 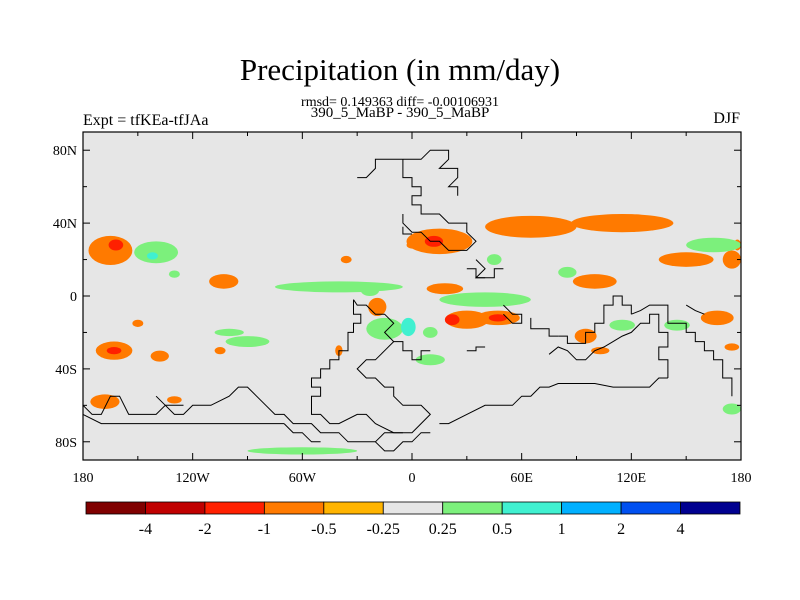 What do you see at coordinates (621, 529) in the screenshot?
I see `colorbar-label: 2` at bounding box center [621, 529].